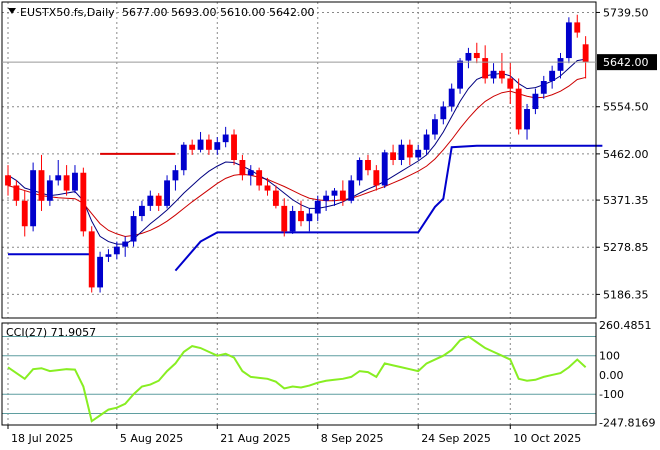 This screenshot has height=450, width=660. Describe the element at coordinates (255, 438) in the screenshot. I see `date-label: 21 Aug 2025` at that location.